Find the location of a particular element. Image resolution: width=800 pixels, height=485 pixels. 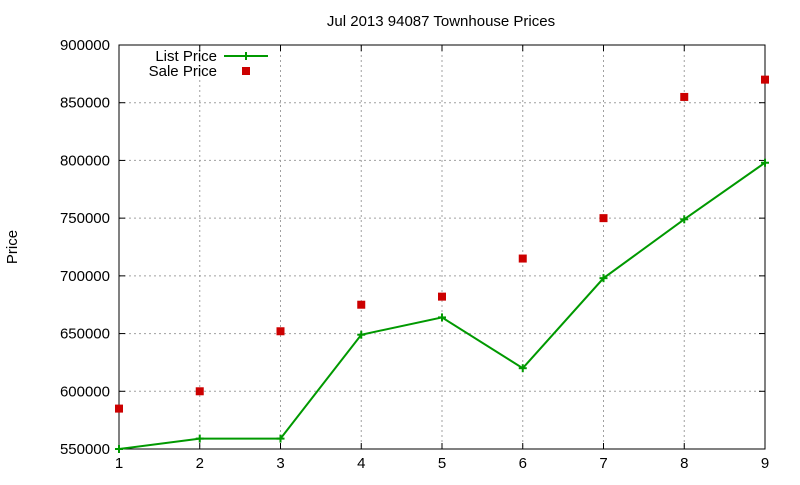

legend-label: List Price is located at coordinates (186, 56).